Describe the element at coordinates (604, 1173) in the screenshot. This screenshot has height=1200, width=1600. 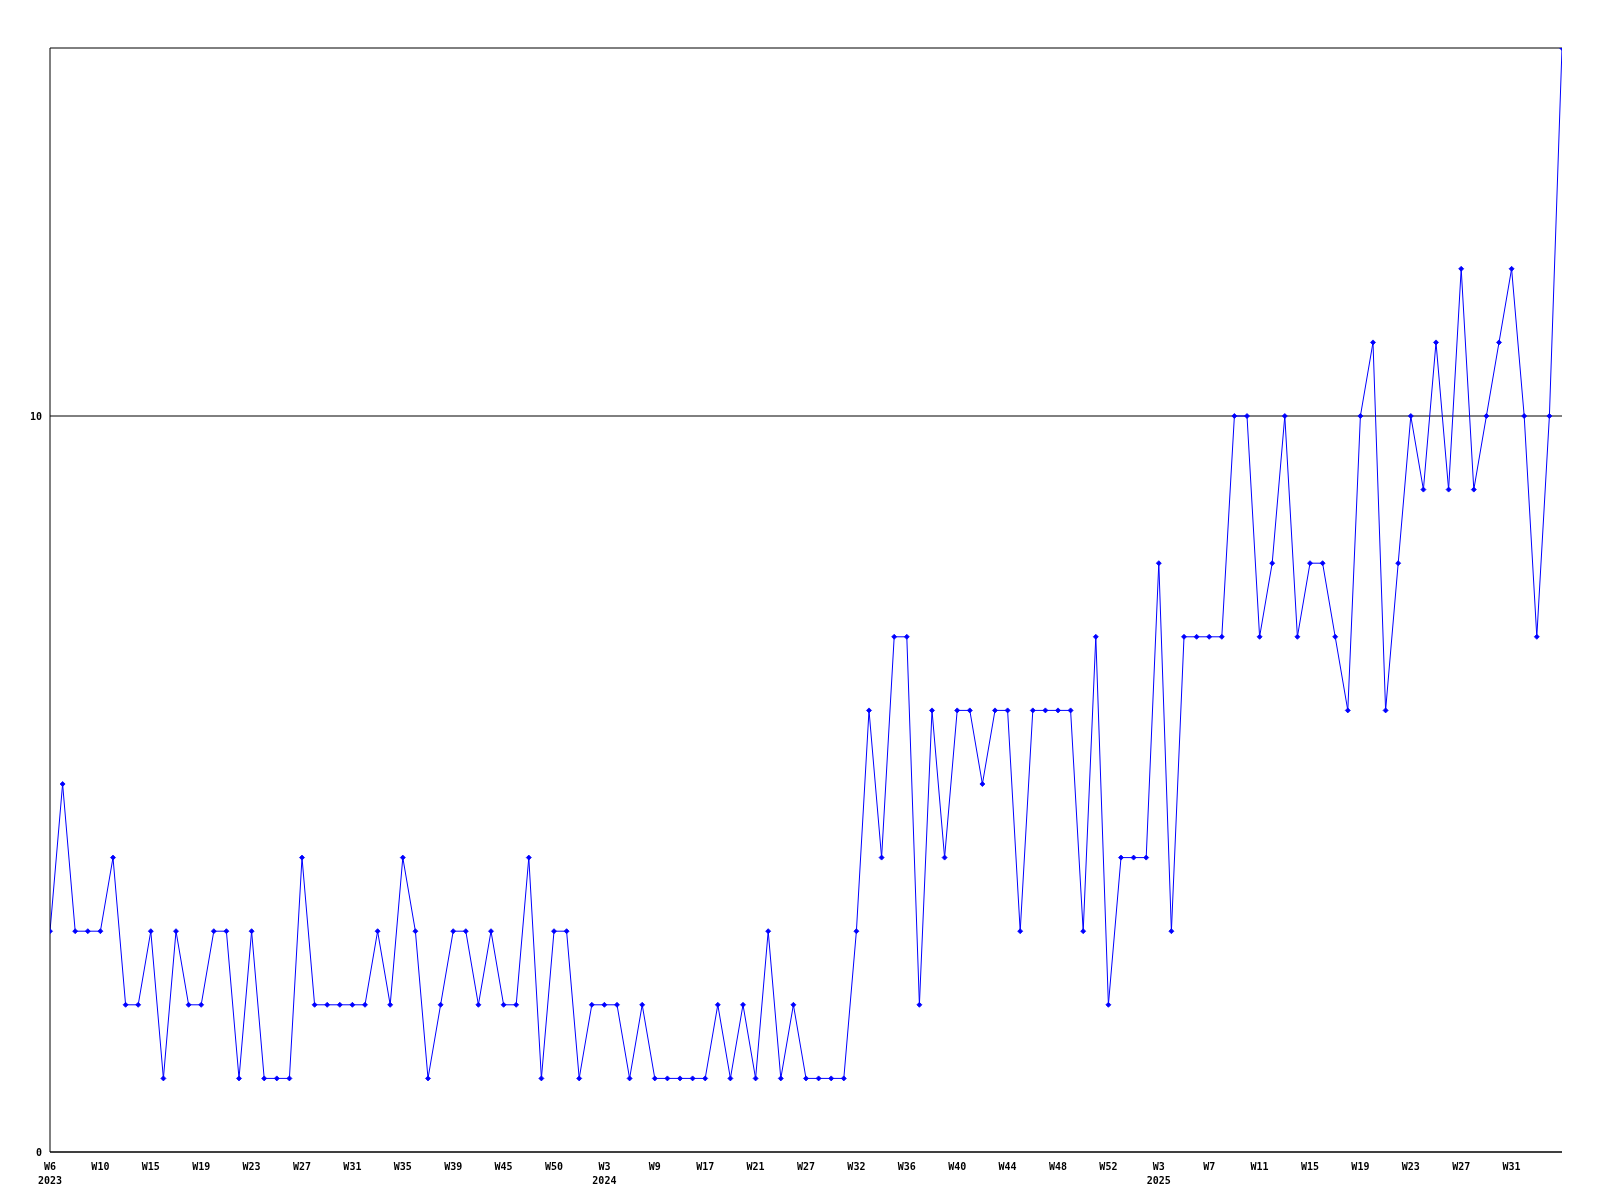
I see `x-tick-label: W3 2024` at that location.